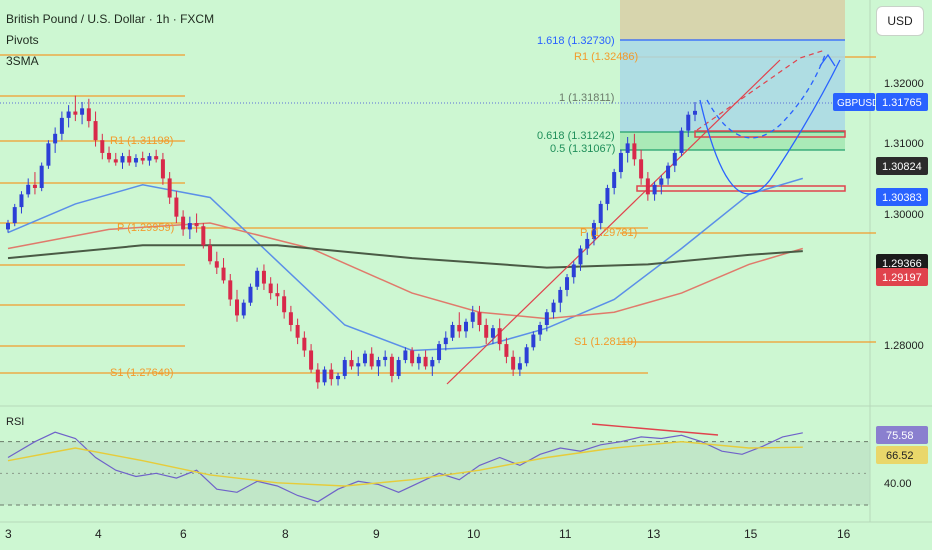 This screenshot has height=550, width=932. What do you see at coordinates (22, 61) in the screenshot?
I see `indicator-sma: 3SMA` at bounding box center [22, 61].